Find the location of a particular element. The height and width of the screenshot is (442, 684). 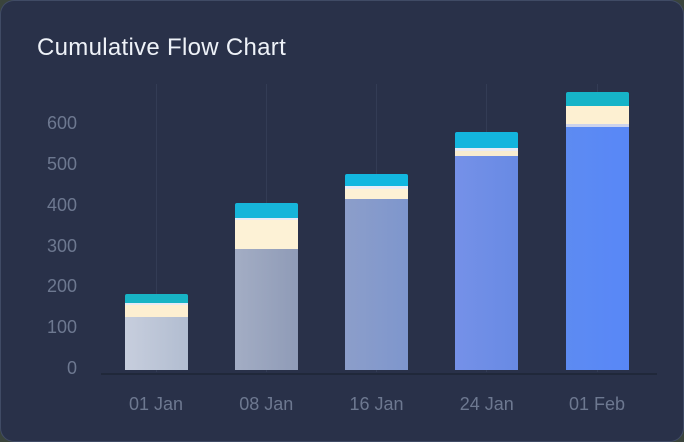

x-axis-label: 16 Jan is located at coordinates (376, 404).